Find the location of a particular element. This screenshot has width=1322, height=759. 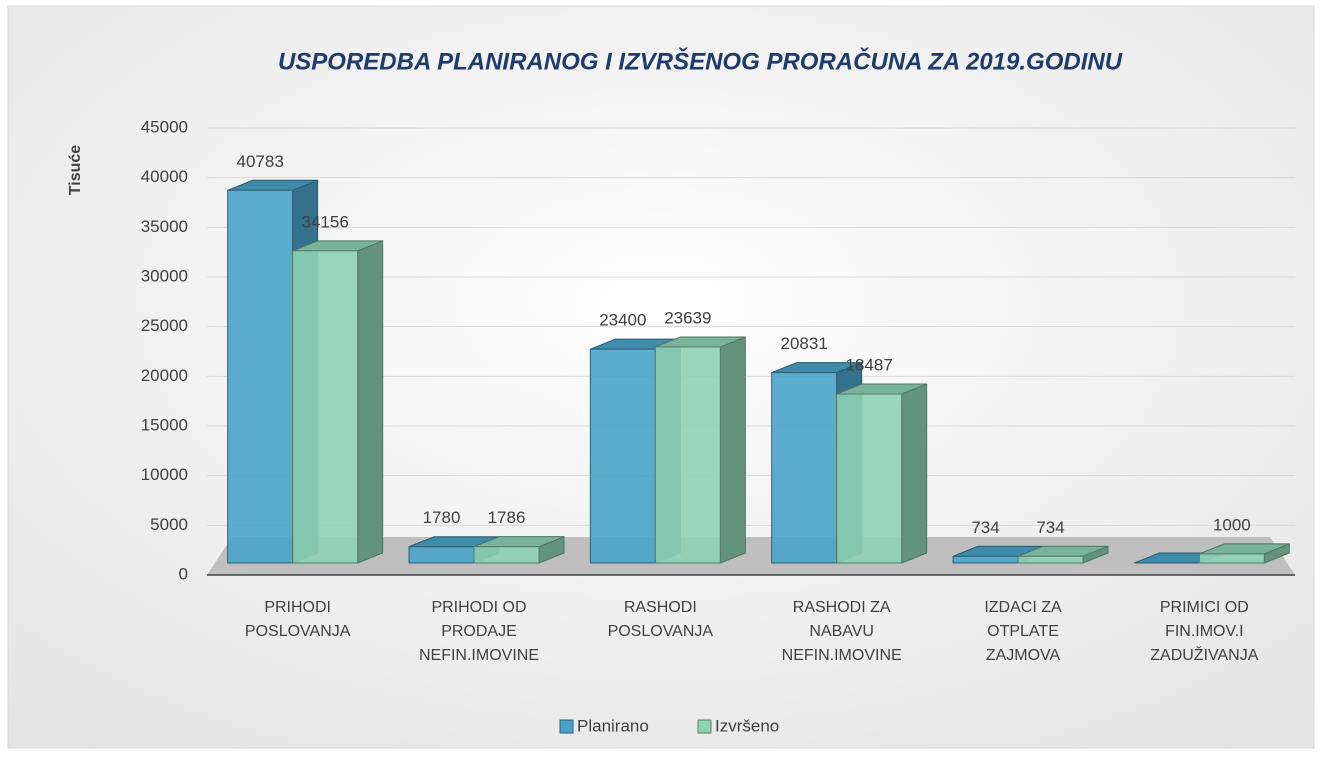

data-label: 20831 is located at coordinates (804, 343).